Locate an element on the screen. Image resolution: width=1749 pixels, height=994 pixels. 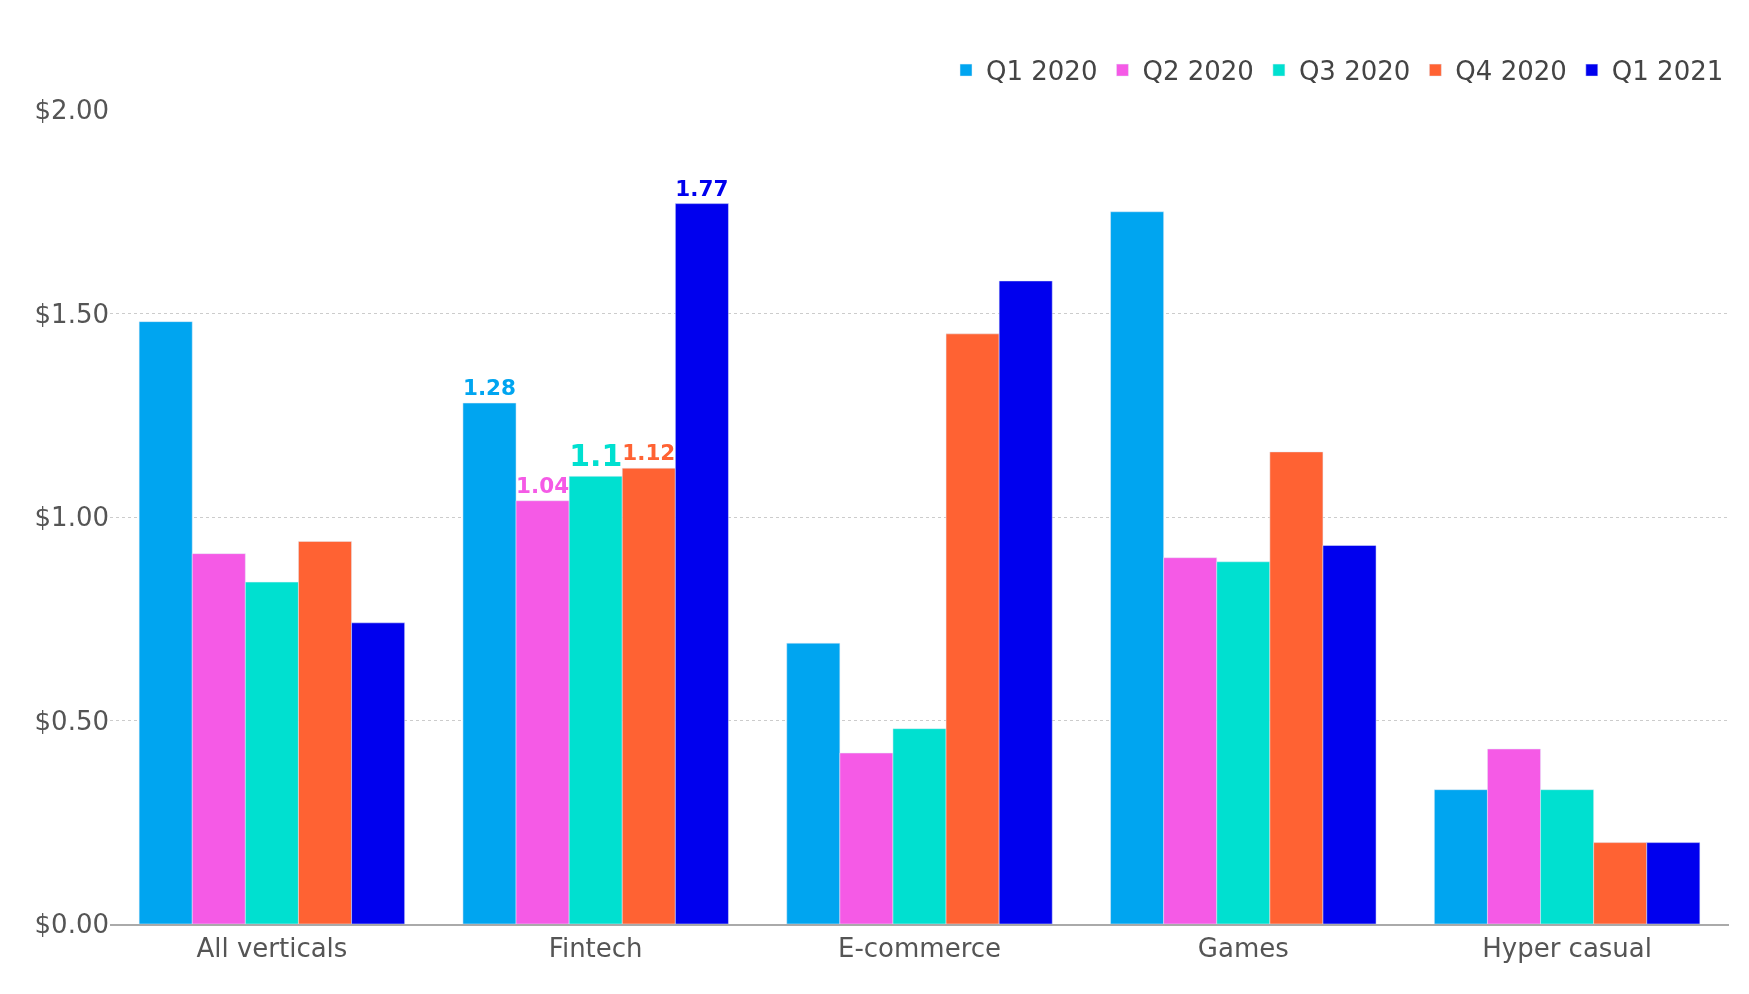
x-tick-label: E-commerce is located at coordinates (919, 948).